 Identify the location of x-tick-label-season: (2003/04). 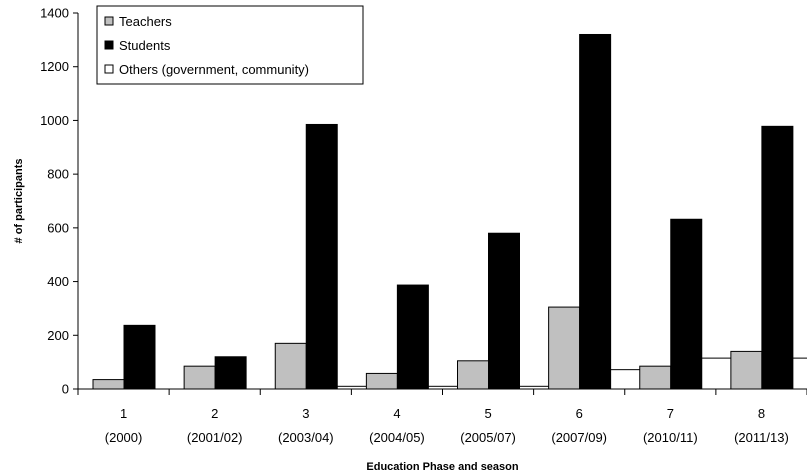
(306, 437).